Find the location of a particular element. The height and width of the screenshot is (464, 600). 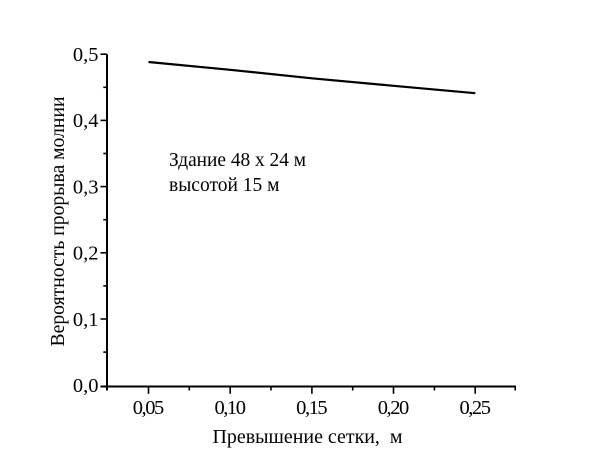

svg-text: 0,25 is located at coordinates (475, 408).